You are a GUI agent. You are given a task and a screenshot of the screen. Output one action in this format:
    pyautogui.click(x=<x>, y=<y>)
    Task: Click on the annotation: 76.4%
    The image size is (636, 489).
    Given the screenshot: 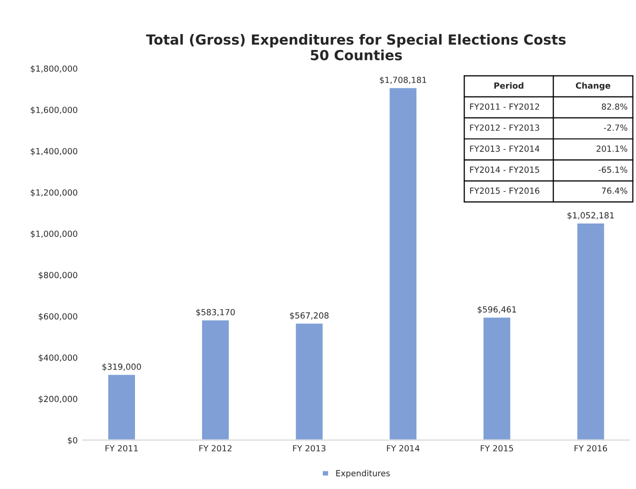 What is the action you would take?
    pyautogui.click(x=615, y=191)
    